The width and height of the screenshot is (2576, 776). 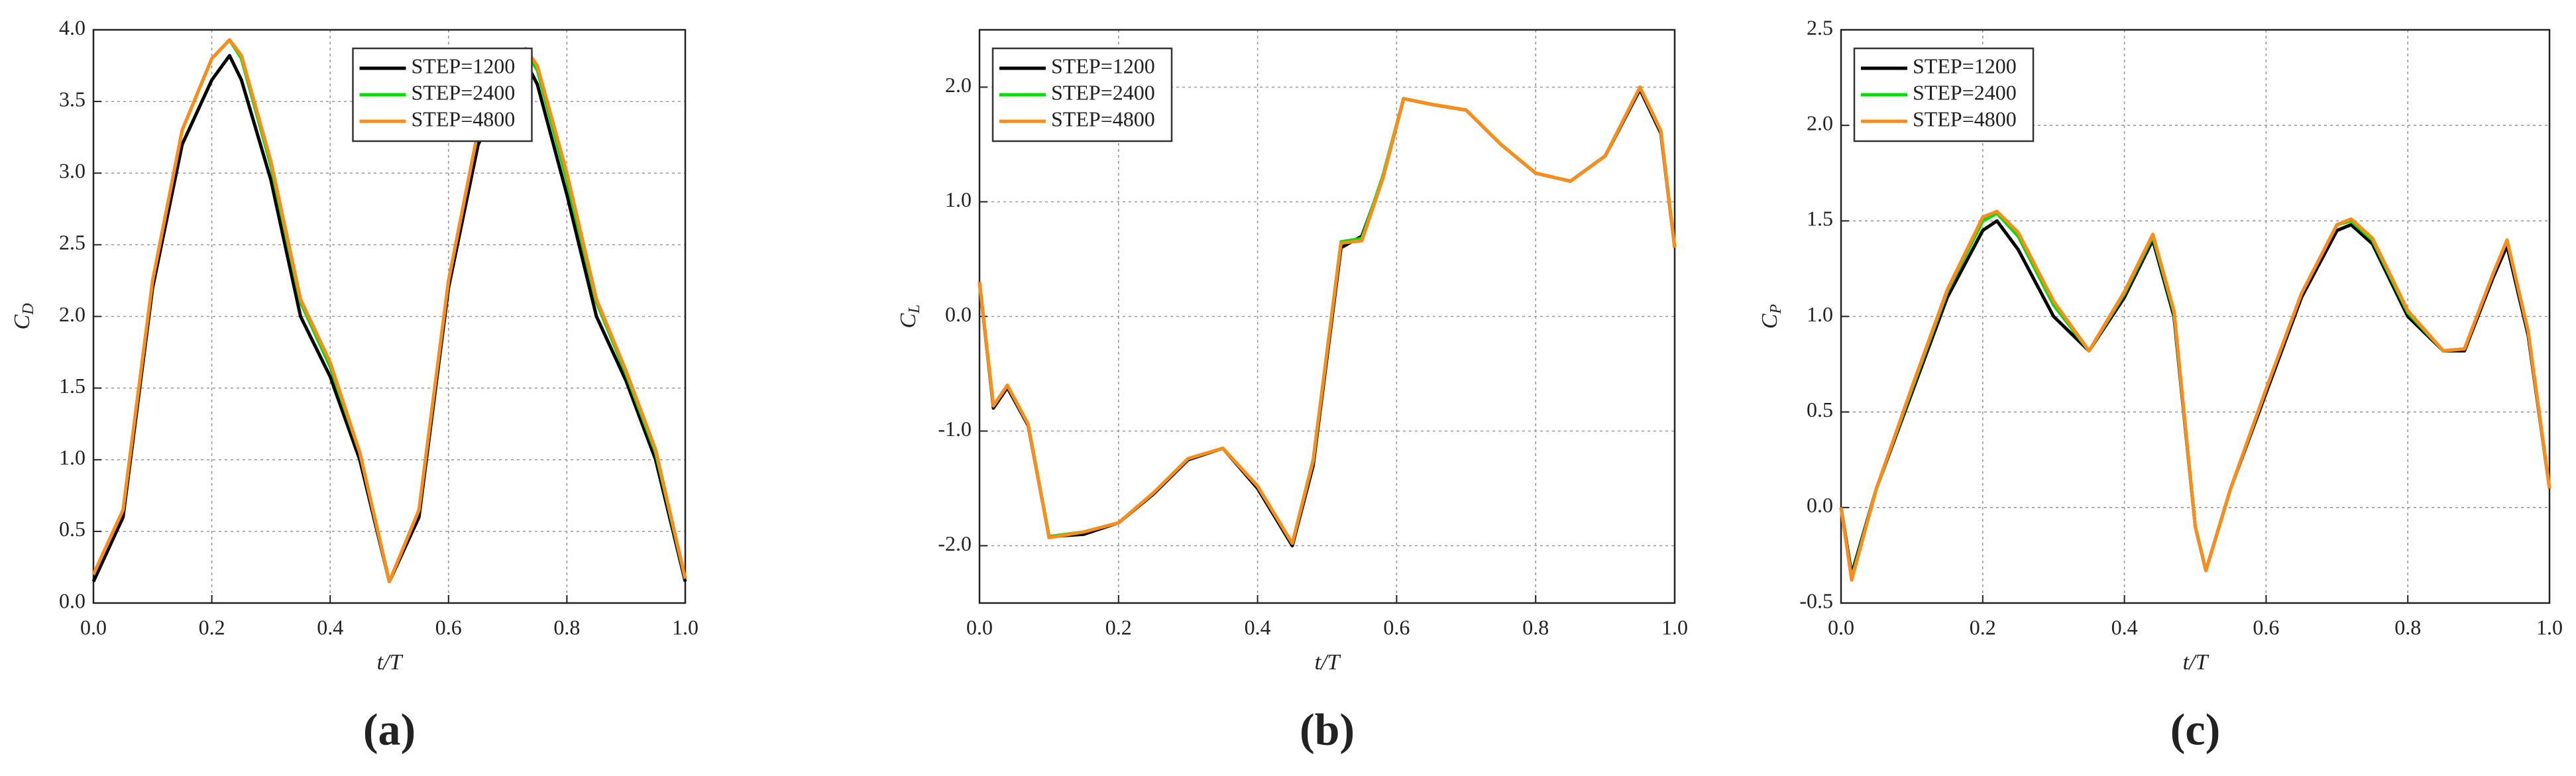 I want to click on y-axis-title-sub: P, so click(x=1776, y=309).